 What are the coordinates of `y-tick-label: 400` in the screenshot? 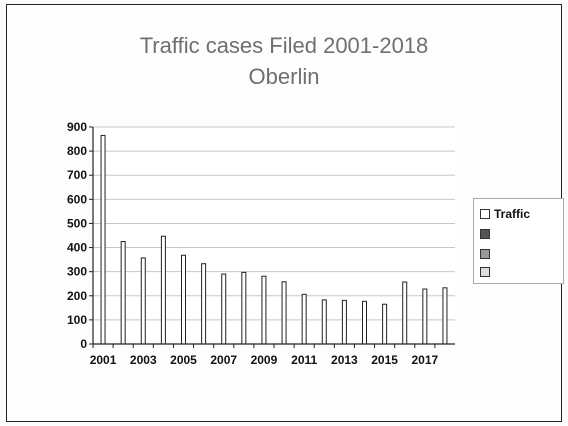 It's located at (77, 248).